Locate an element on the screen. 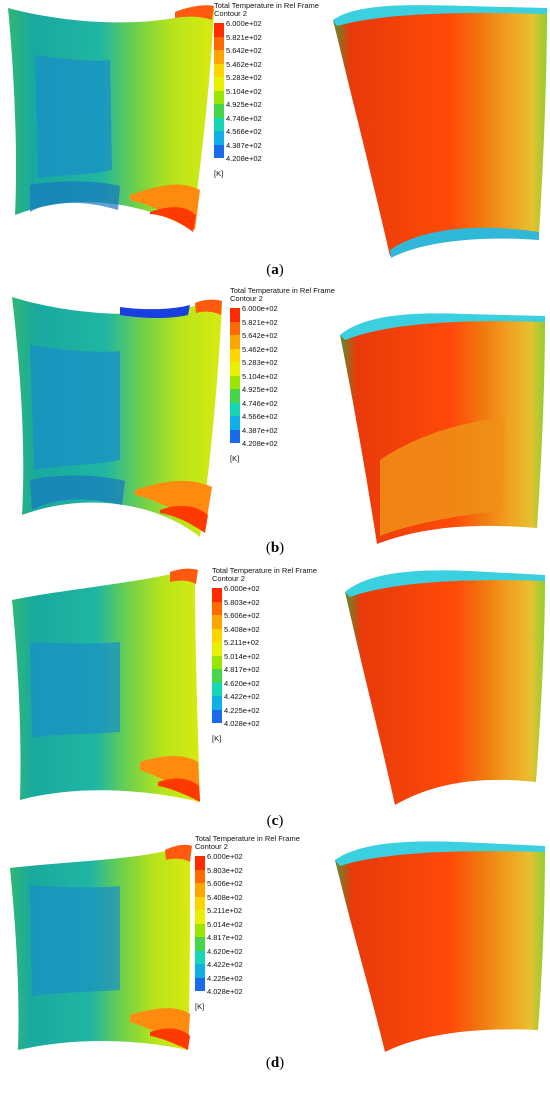 The height and width of the screenshot is (1100, 550). legend-tick-label: 4.387e+02 is located at coordinates (244, 145).